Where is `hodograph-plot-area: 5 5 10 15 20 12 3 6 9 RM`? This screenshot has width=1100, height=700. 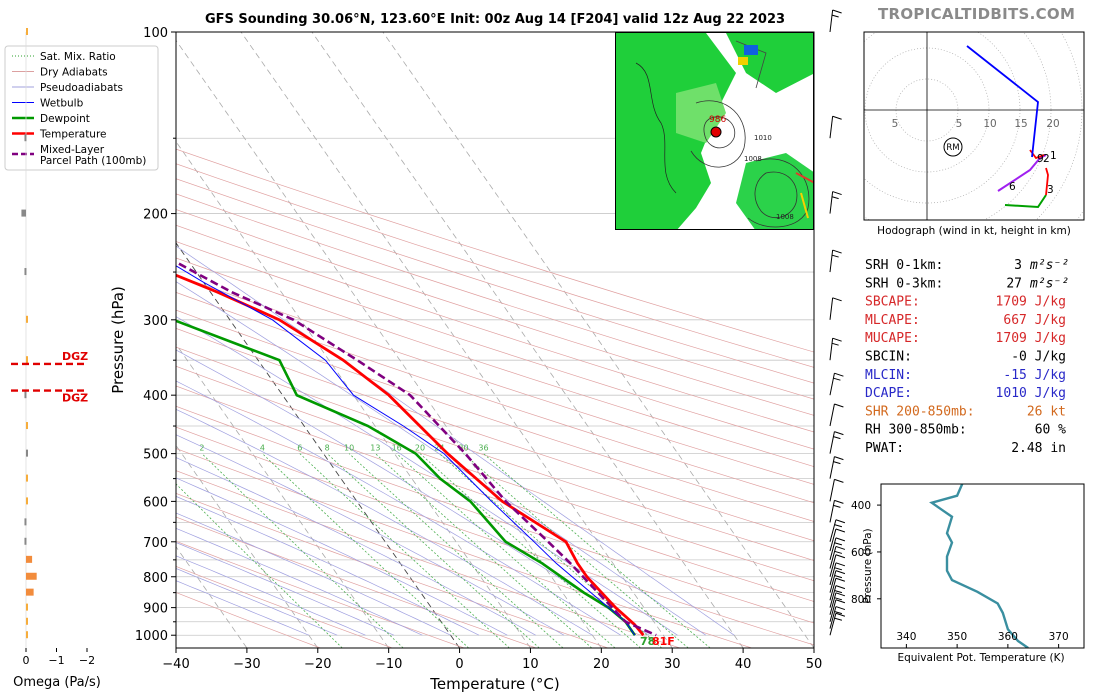
hodograph-plot-area: 5 5 10 15 20 12 3 6 9 RM is located at coordinates (974, 126).